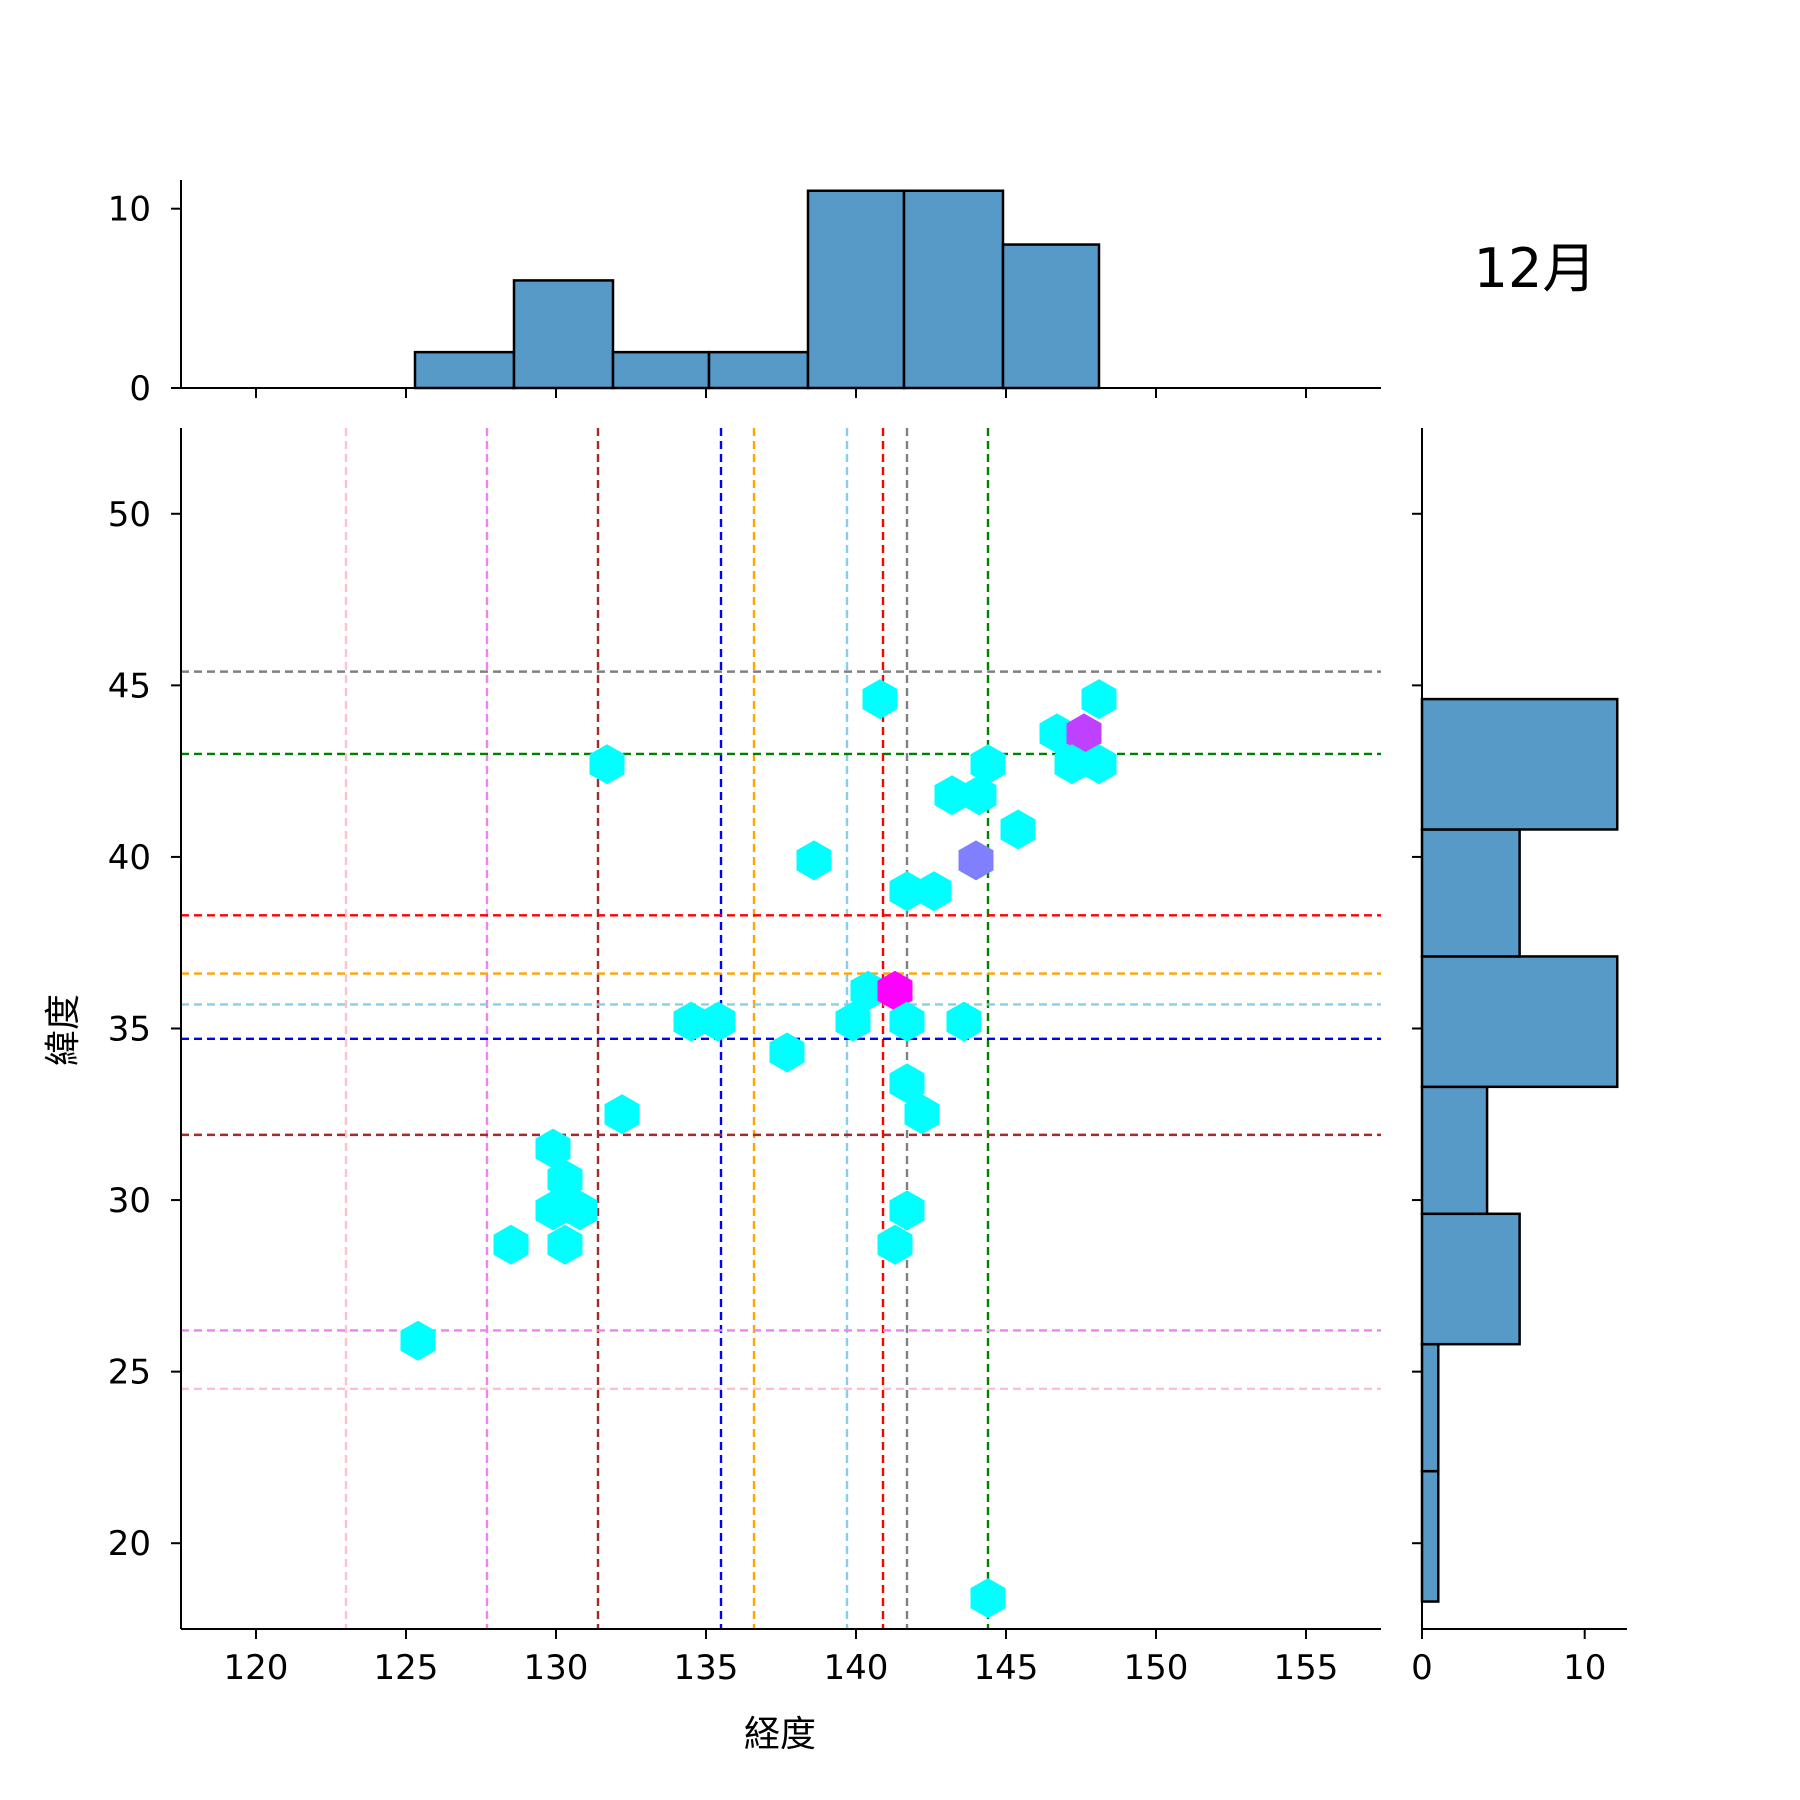 Image resolution: width=1800 pixels, height=1800 pixels. What do you see at coordinates (556, 1668) in the screenshot?
I see `x-tick-label-2: 130` at bounding box center [556, 1668].